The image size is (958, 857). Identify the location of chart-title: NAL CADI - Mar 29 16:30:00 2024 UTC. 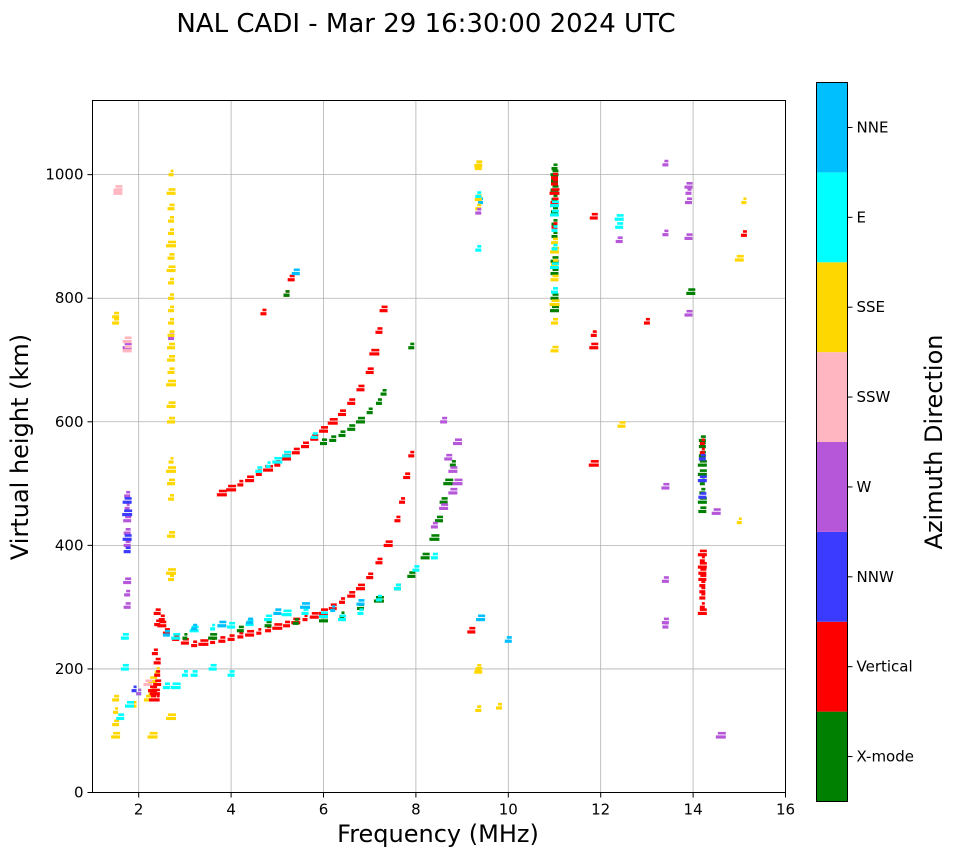
(425, 24).